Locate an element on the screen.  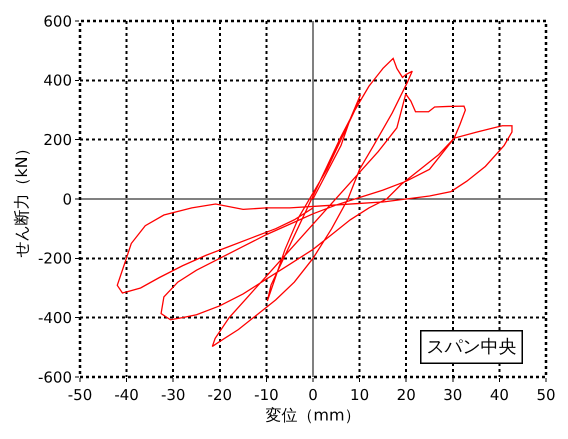
x-tick-label: 20 is located at coordinates (406, 395).